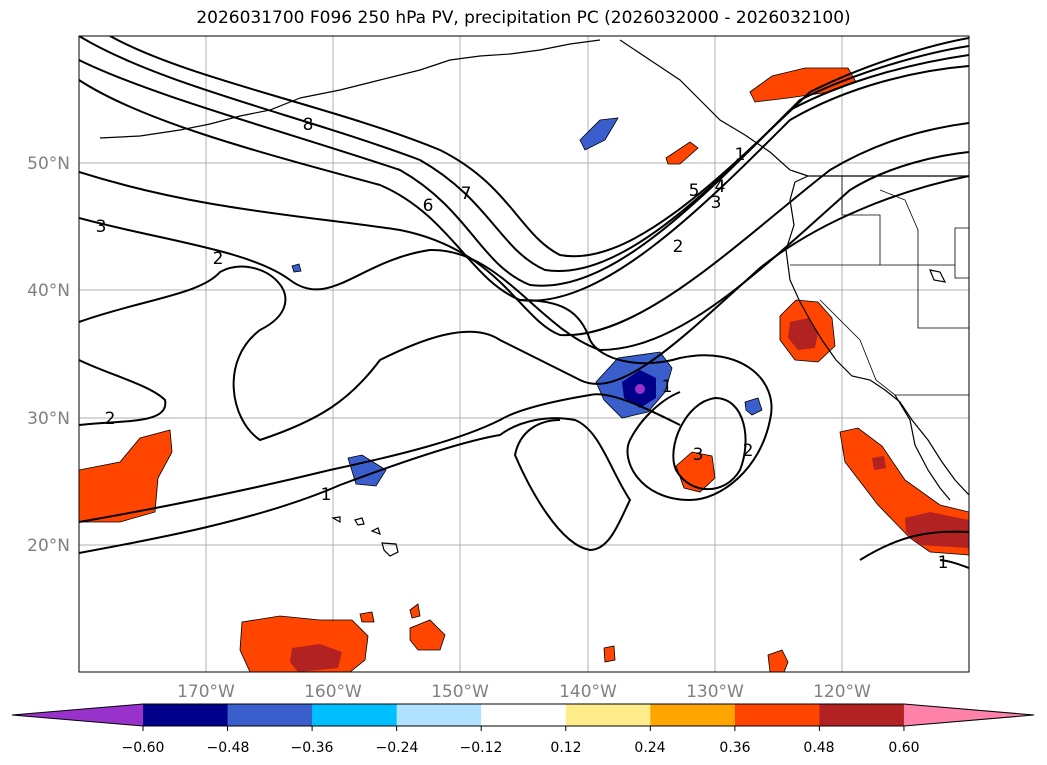  Describe the element at coordinates (879, 286) in the screenshot. I see `state-borders` at that location.